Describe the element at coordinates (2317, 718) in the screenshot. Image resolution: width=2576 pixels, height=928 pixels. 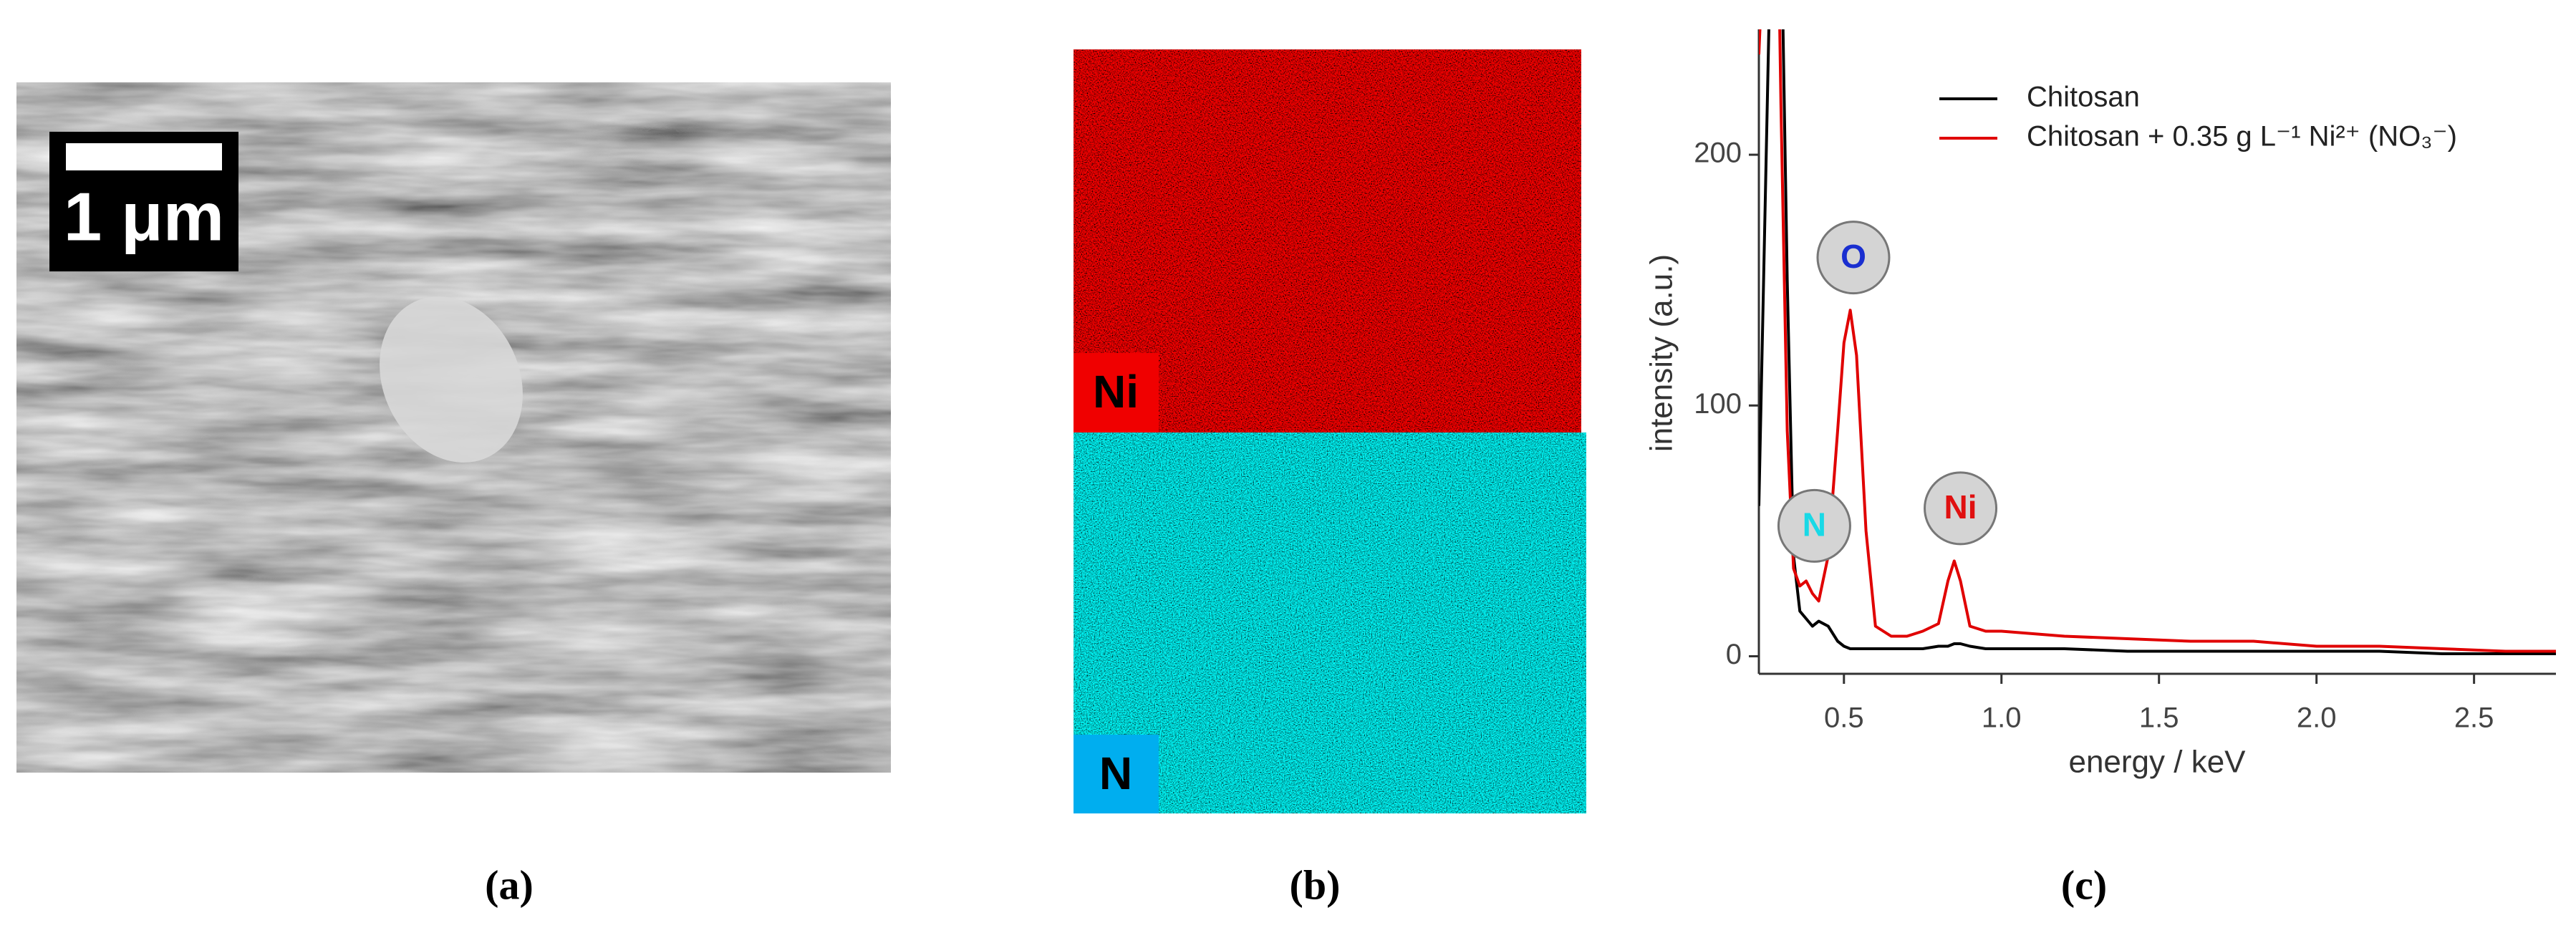
I see `x-tick-label: 2.0` at that location.